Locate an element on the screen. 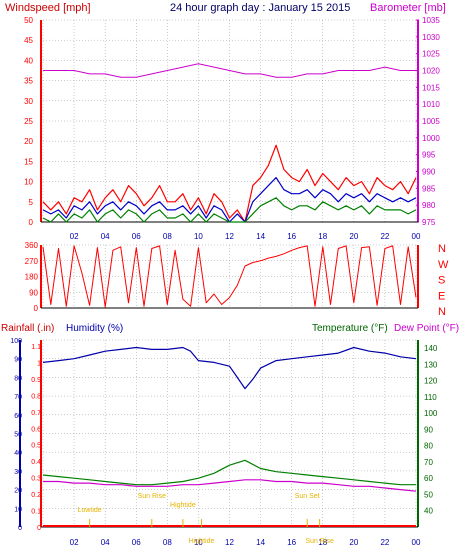 This screenshot has height=555, width=466. wind-direction-line is located at coordinates (229, 276).